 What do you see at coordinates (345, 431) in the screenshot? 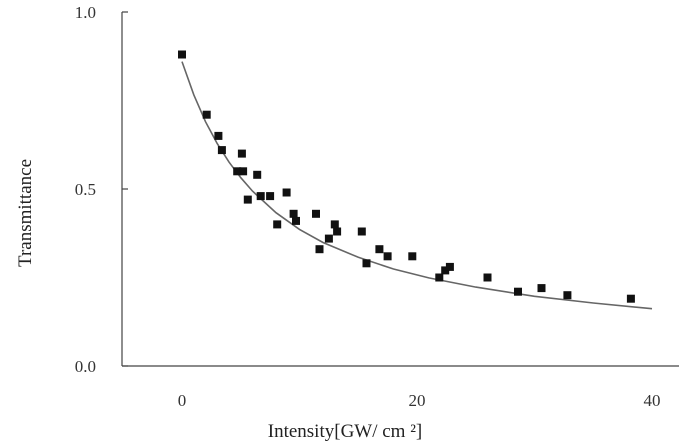
I see `x-axis-title: Intensity[GW/ cm ²]` at bounding box center [345, 431].